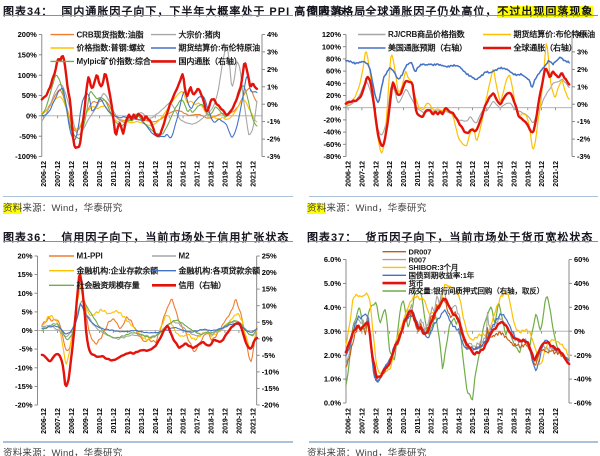 The image size is (600, 456). I want to click on svg-text: 大宗价:猪肉, so click(200, 34).